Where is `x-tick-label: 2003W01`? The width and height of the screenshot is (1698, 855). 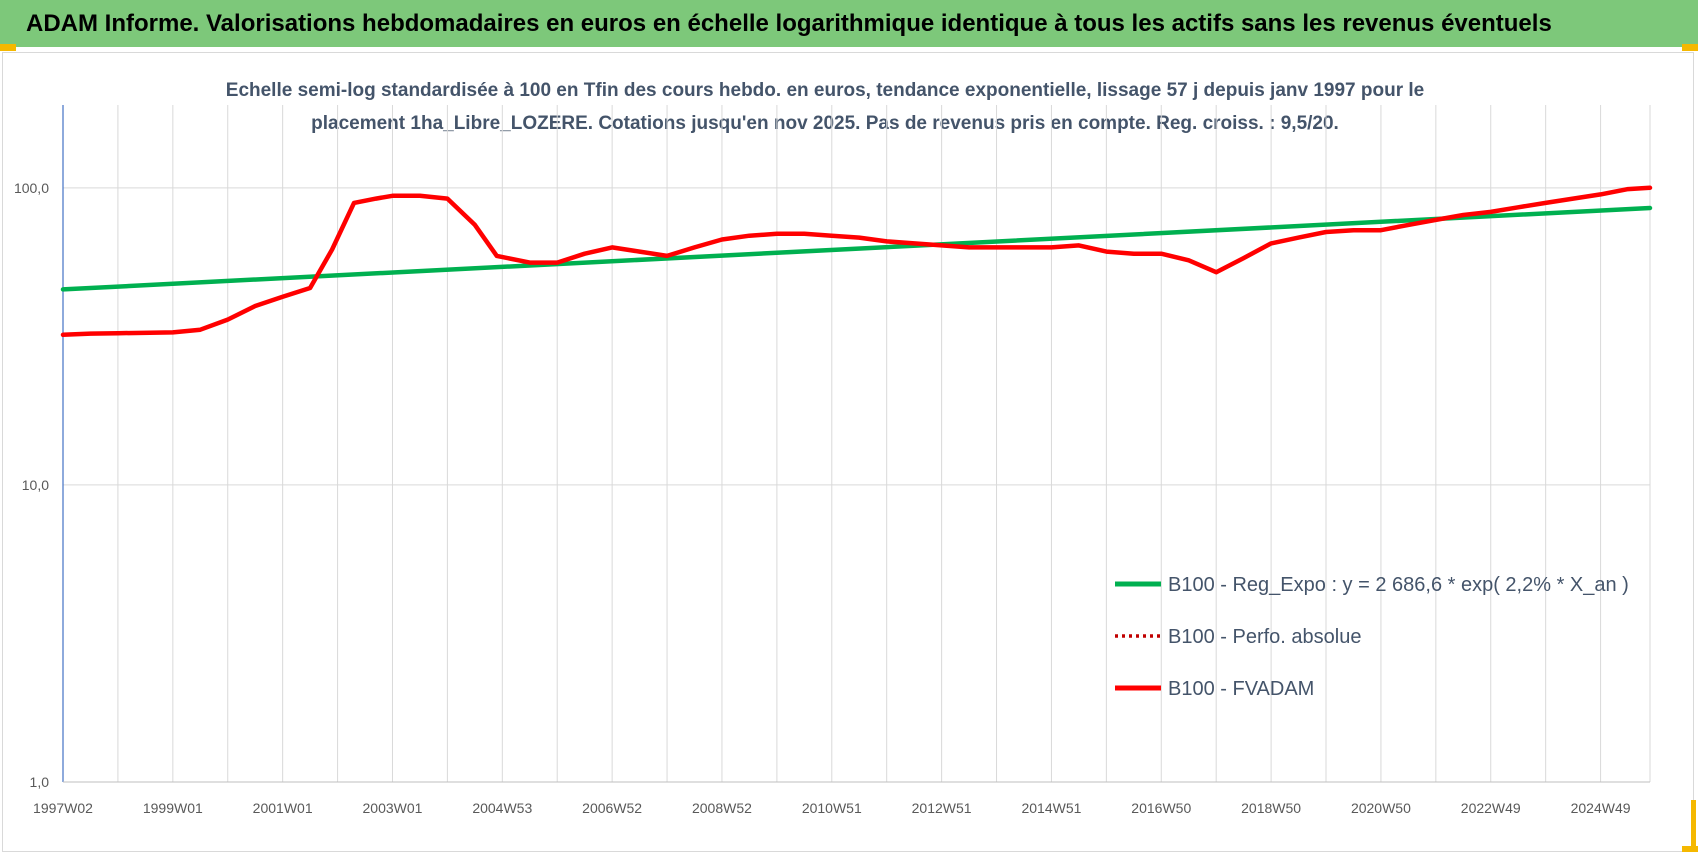
x-tick-label: 2003W01 is located at coordinates (393, 808).